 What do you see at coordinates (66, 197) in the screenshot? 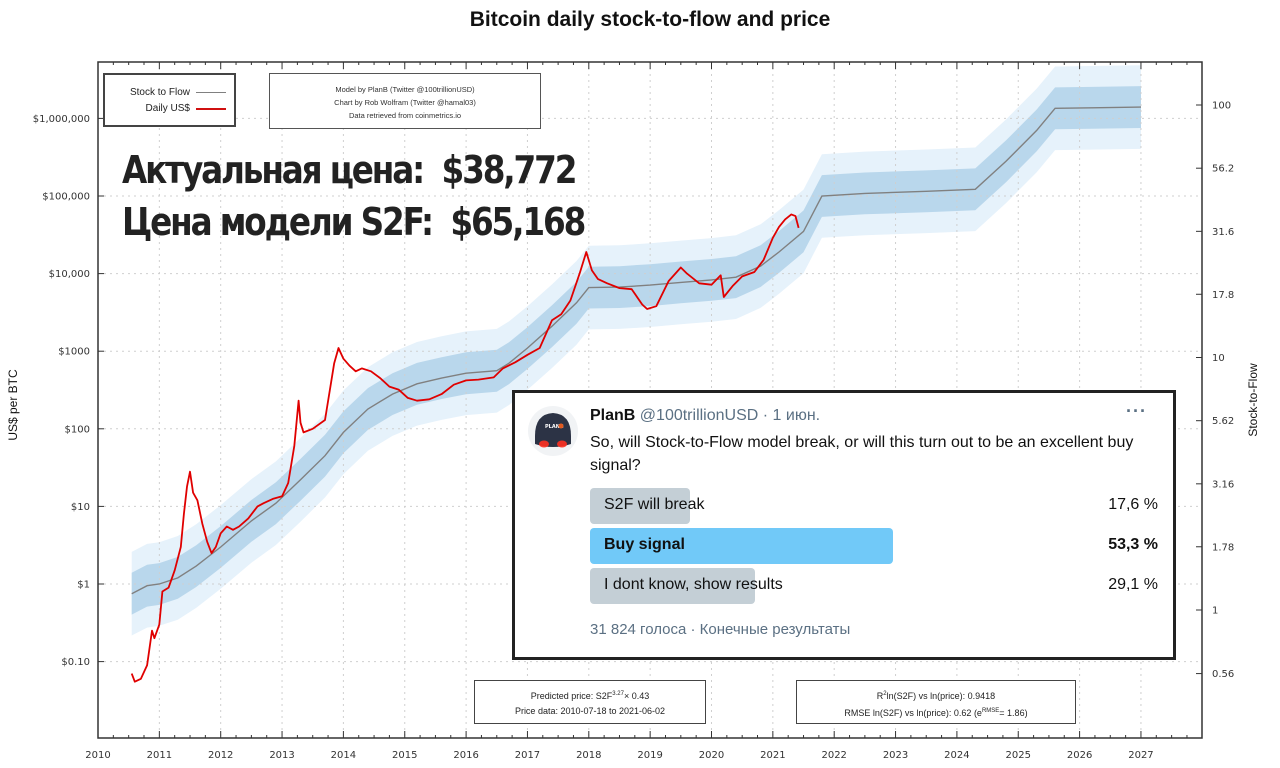
I see `y-tick-label: $100,000` at bounding box center [66, 197].